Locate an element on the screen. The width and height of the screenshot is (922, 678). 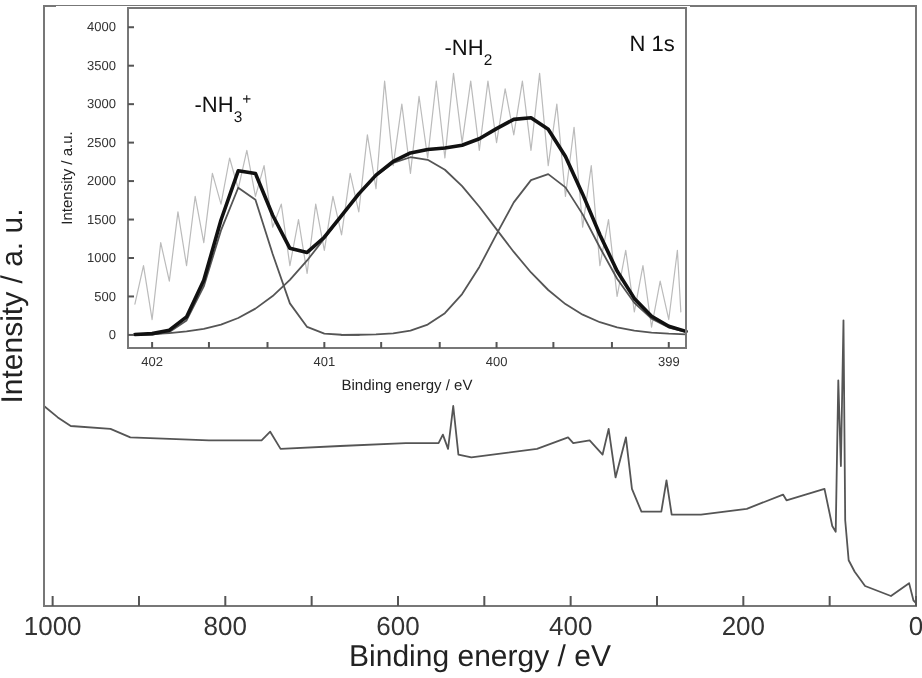
x-tick-label: 800 is located at coordinates (225, 626).